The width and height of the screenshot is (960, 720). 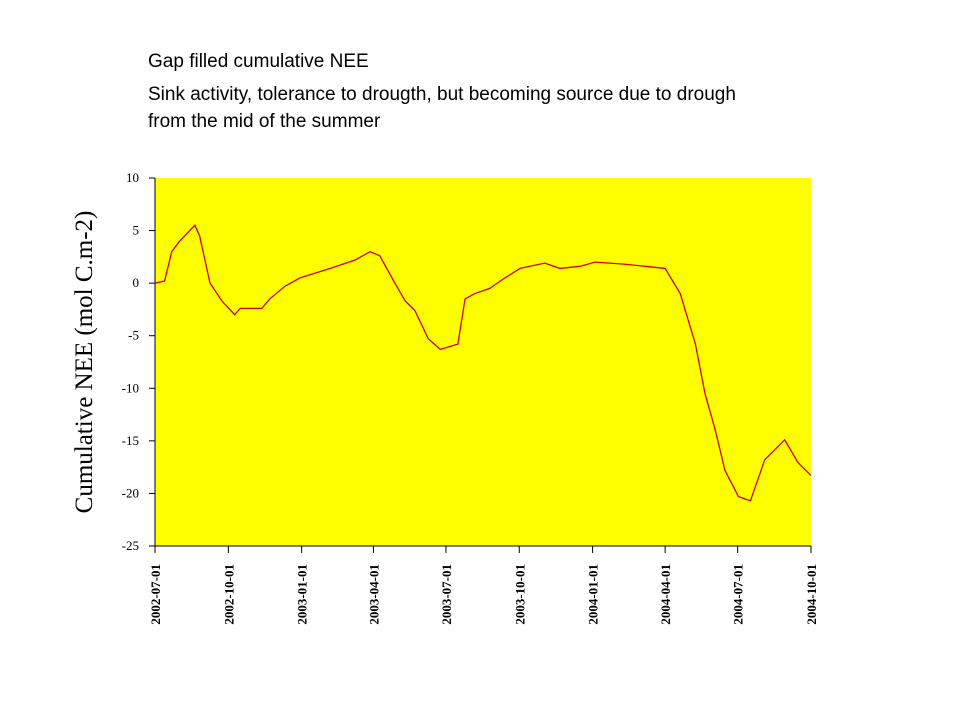 What do you see at coordinates (136, 282) in the screenshot?
I see `y-tick-label: 0` at bounding box center [136, 282].